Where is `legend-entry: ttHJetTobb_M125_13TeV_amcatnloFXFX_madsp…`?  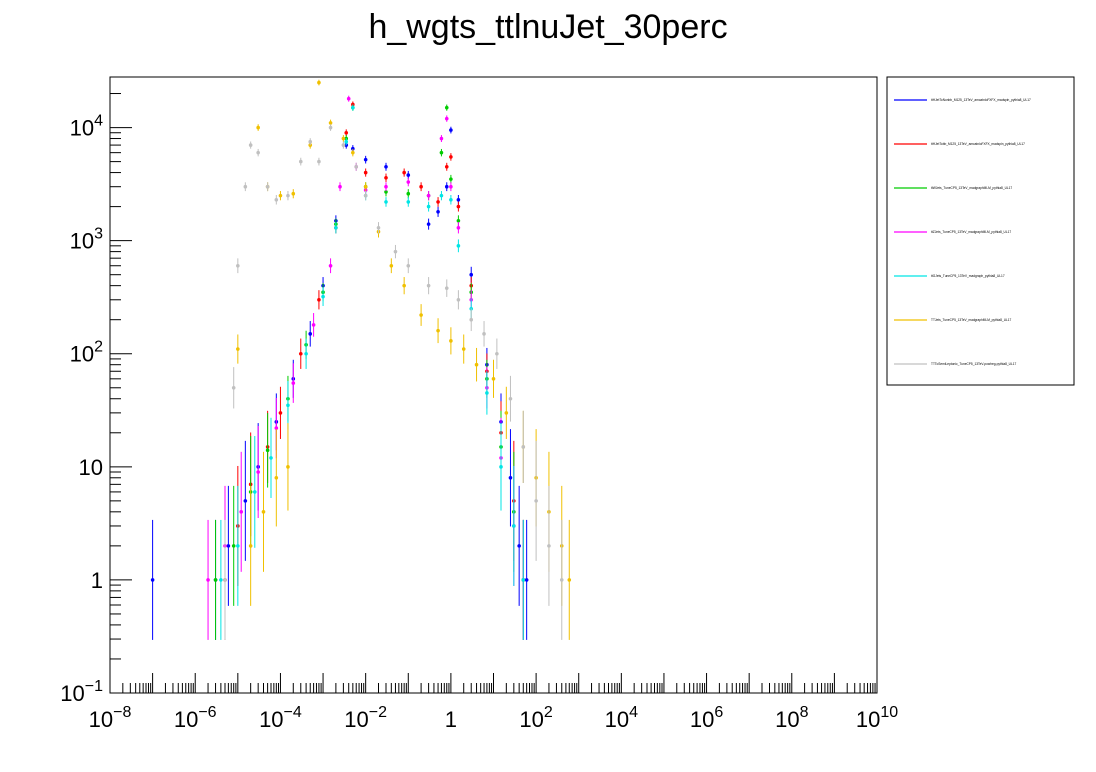 legend-entry: ttHJetTobb_M125_13TeV_amcatnloFXFX_madsp… is located at coordinates (959, 144).